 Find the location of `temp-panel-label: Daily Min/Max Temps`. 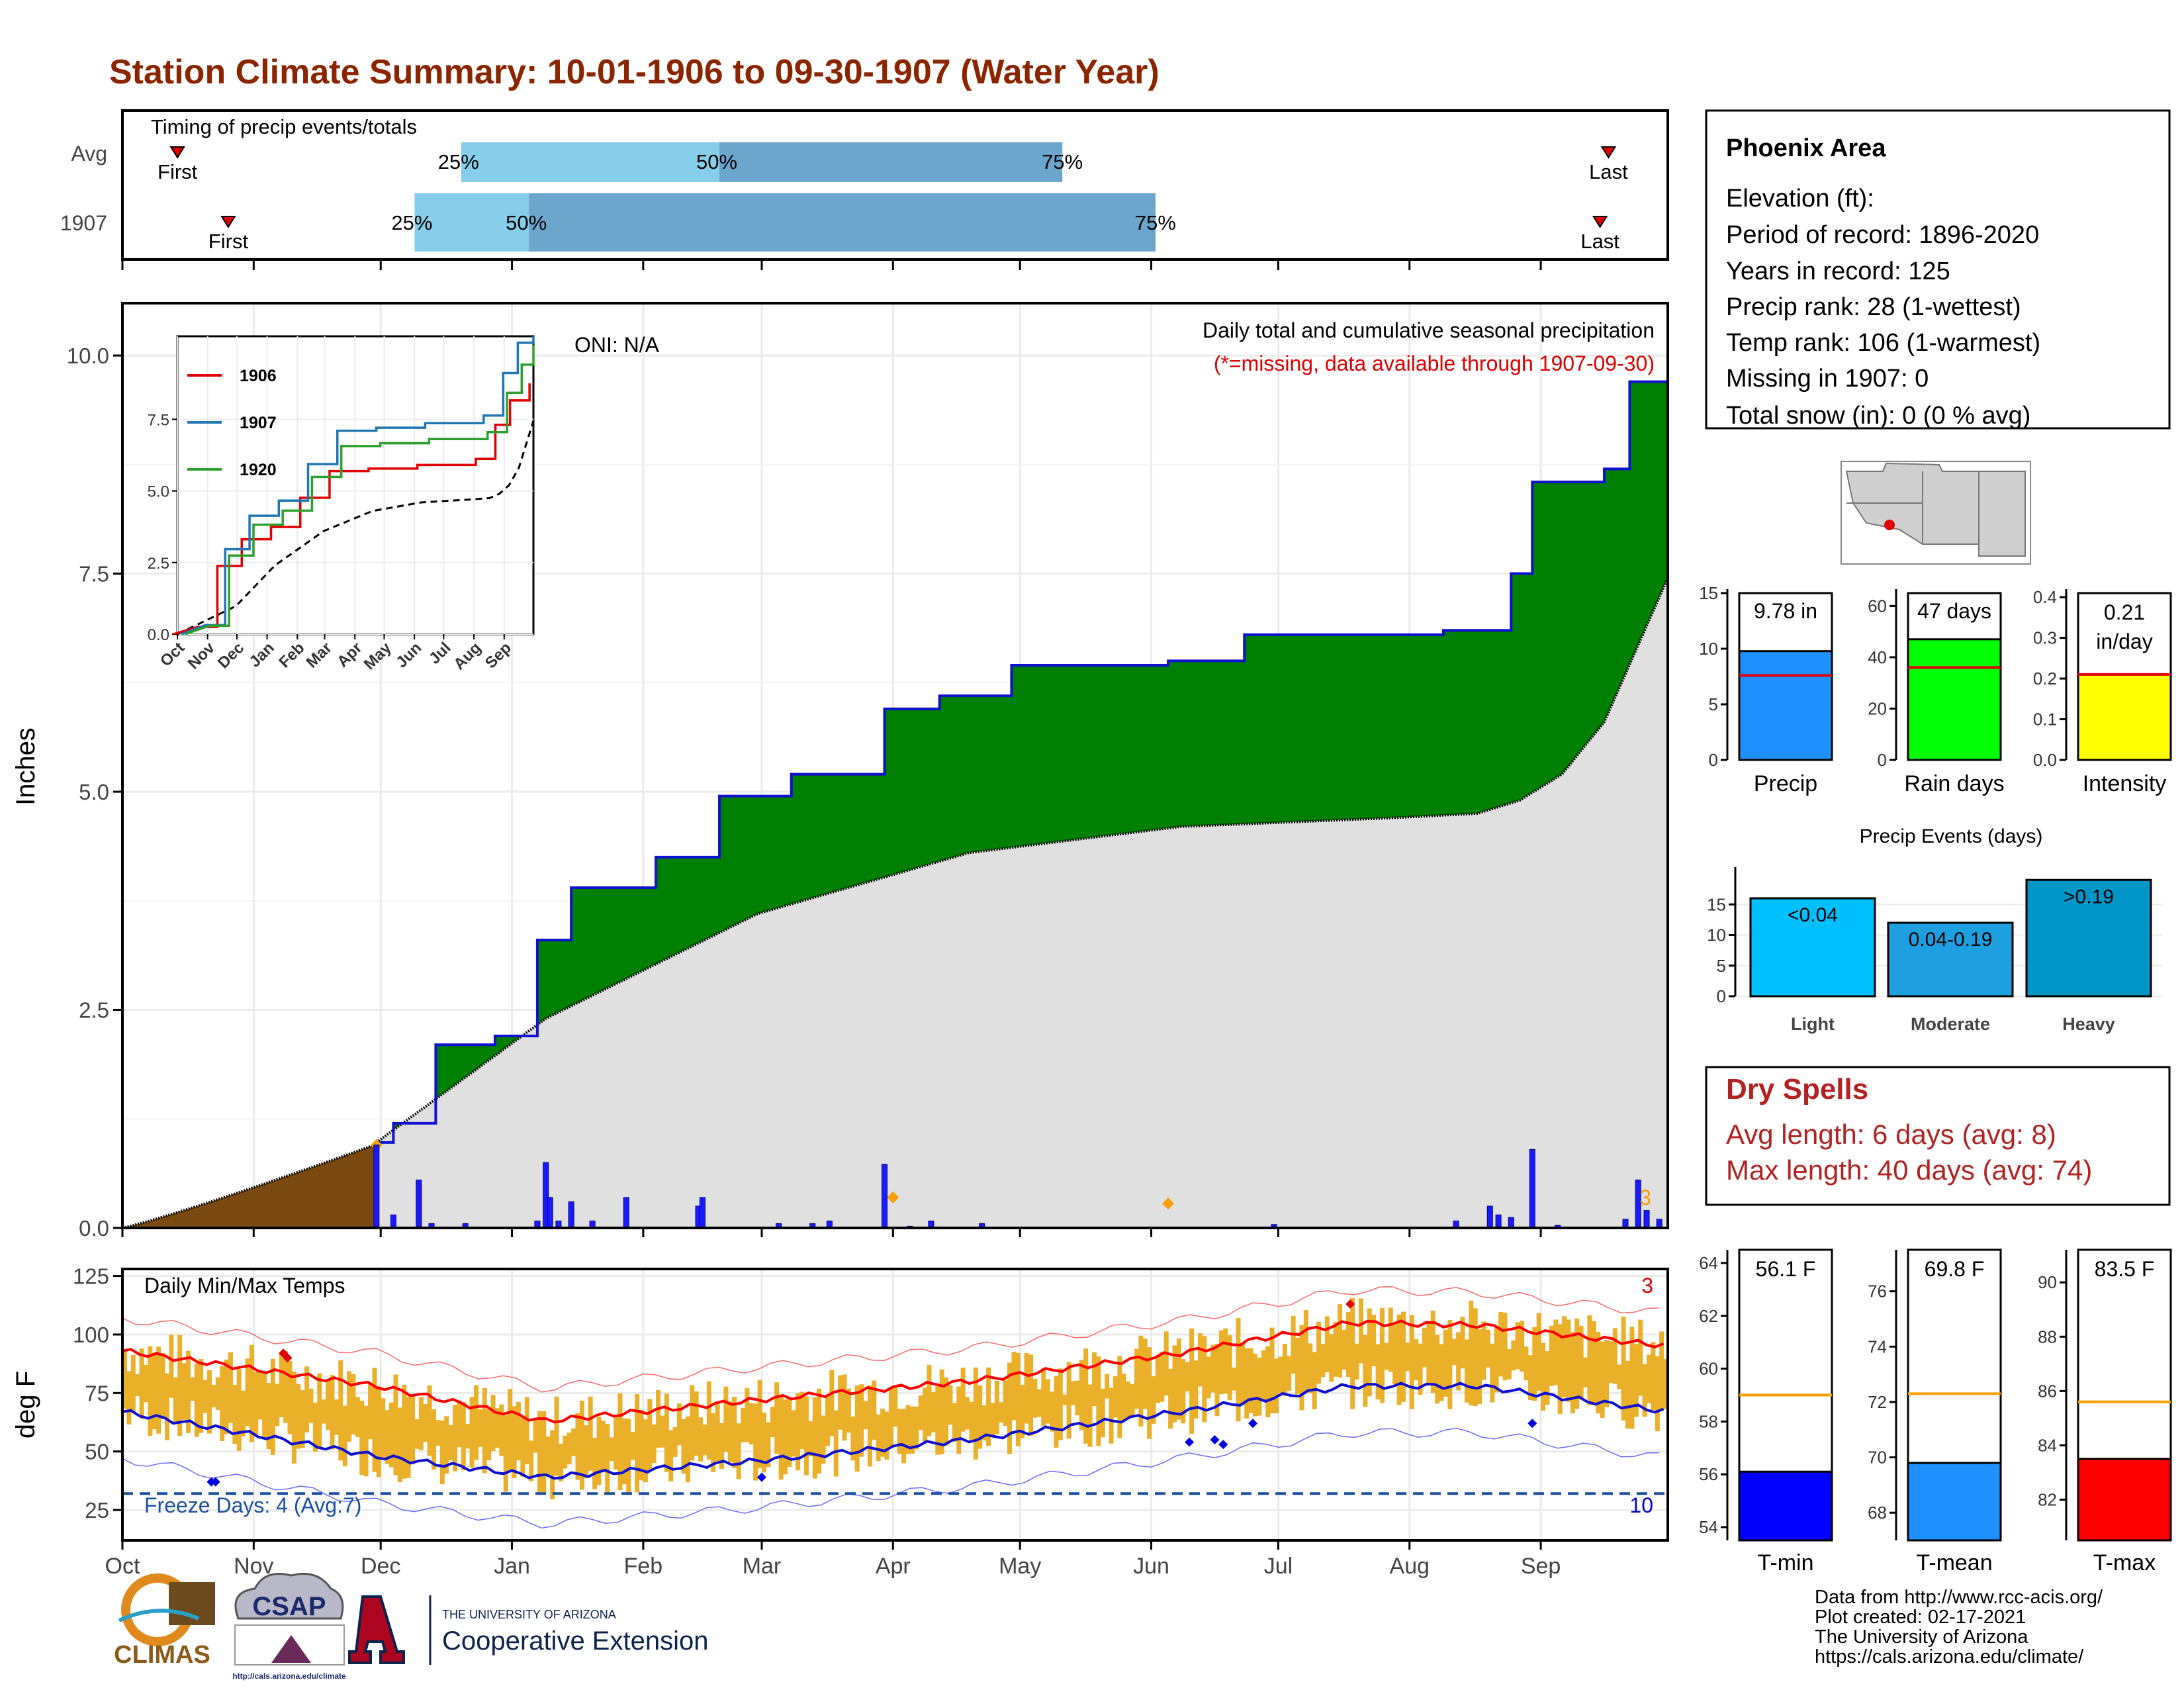

temp-panel-label: Daily Min/Max Temps is located at coordinates (245, 1285).